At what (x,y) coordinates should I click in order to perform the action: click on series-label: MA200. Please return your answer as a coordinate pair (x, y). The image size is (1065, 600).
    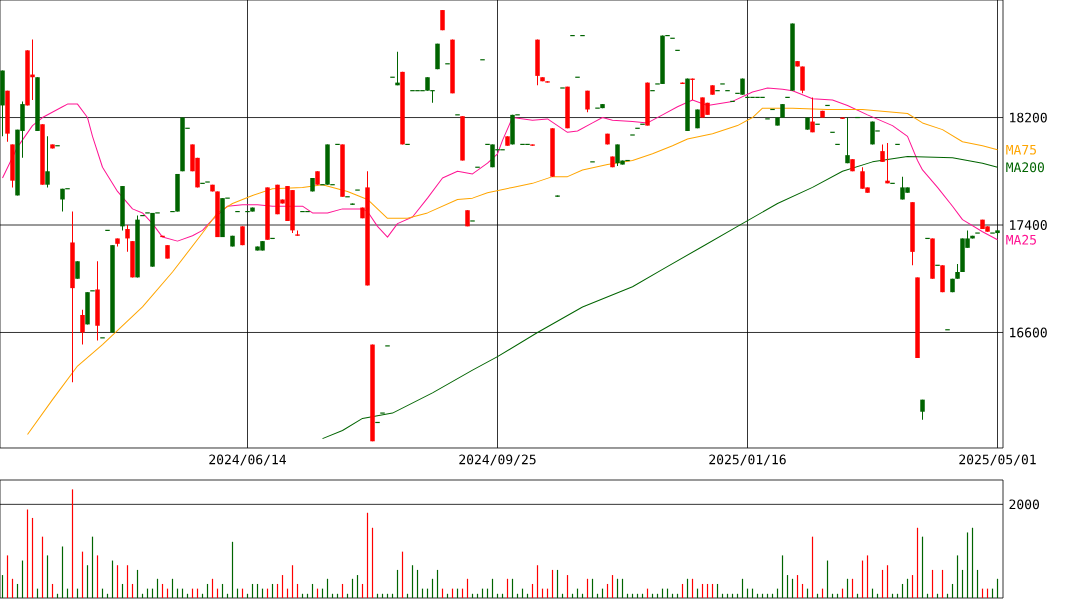
    Looking at the image, I should click on (1025, 167).